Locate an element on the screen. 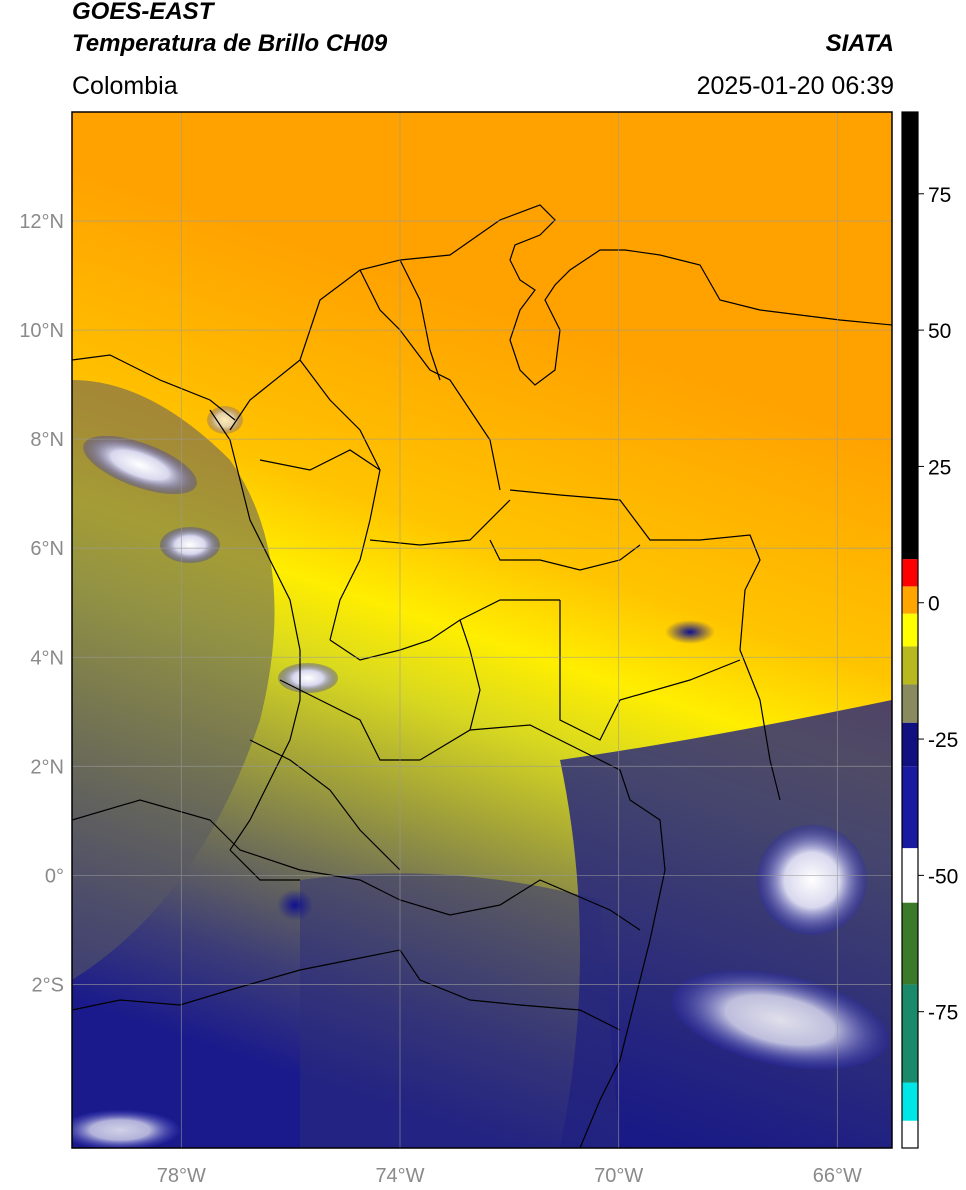  lat-tick-label: 2°S is located at coordinates (48, 985).